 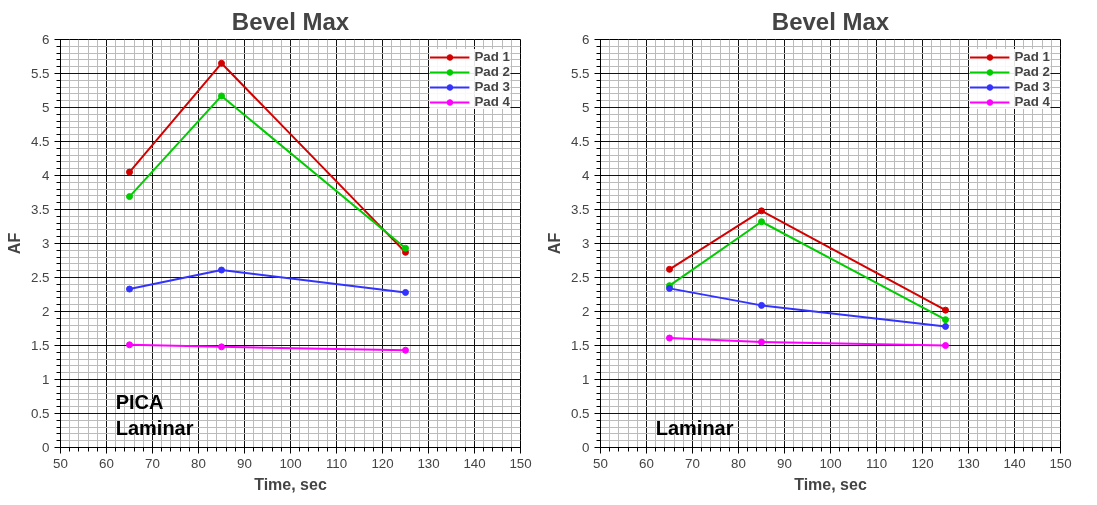 I want to click on annotation: Laminar, so click(x=694, y=428).